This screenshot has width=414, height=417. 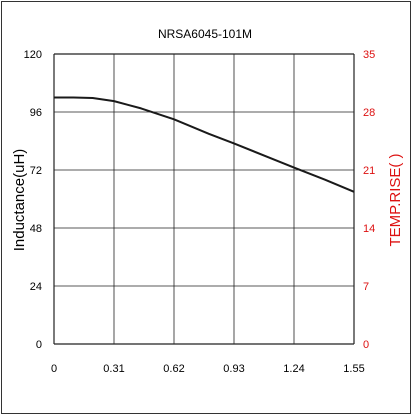 I want to click on x-tick-label: 0, so click(x=54, y=369).